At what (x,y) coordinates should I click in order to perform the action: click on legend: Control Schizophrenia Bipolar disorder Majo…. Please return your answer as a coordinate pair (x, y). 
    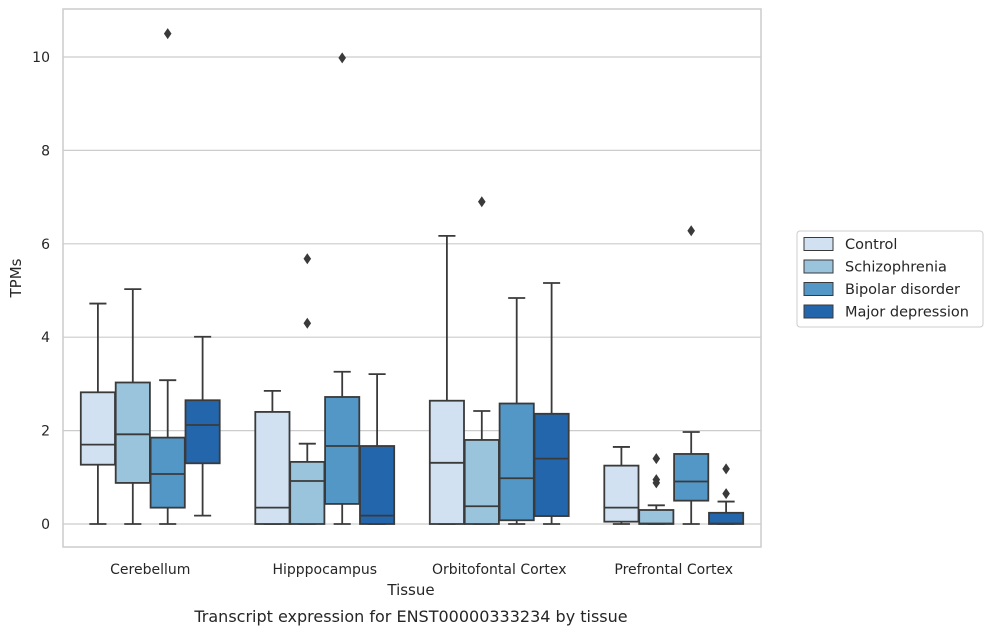
    Looking at the image, I should click on (890, 279).